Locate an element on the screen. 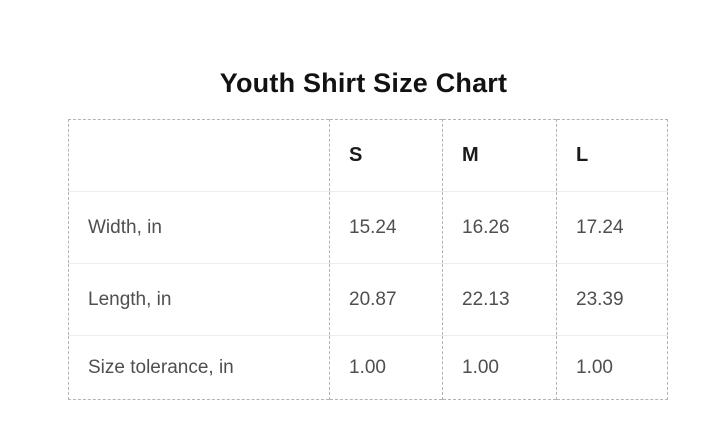 This screenshot has height=441, width=727. table-cell: 22.13 is located at coordinates (499, 299).